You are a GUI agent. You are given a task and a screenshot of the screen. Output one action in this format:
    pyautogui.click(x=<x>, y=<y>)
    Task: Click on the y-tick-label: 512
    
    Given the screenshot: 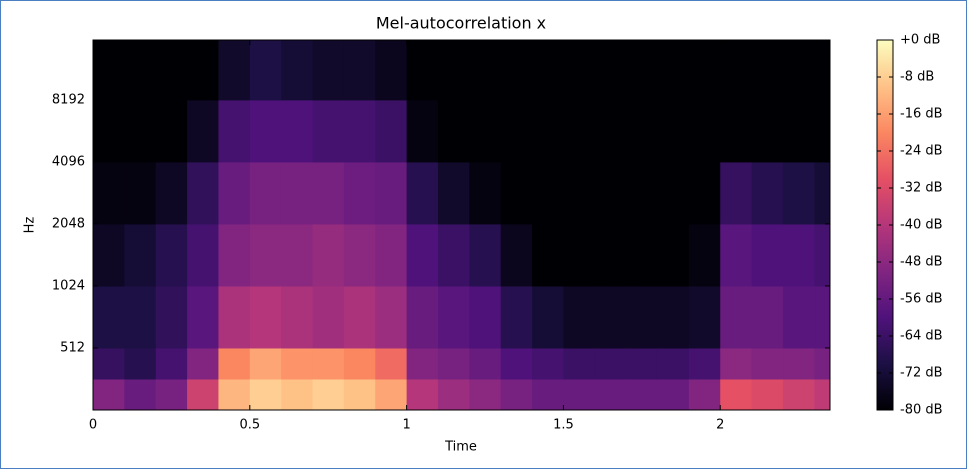 What is the action you would take?
    pyautogui.click(x=72, y=347)
    